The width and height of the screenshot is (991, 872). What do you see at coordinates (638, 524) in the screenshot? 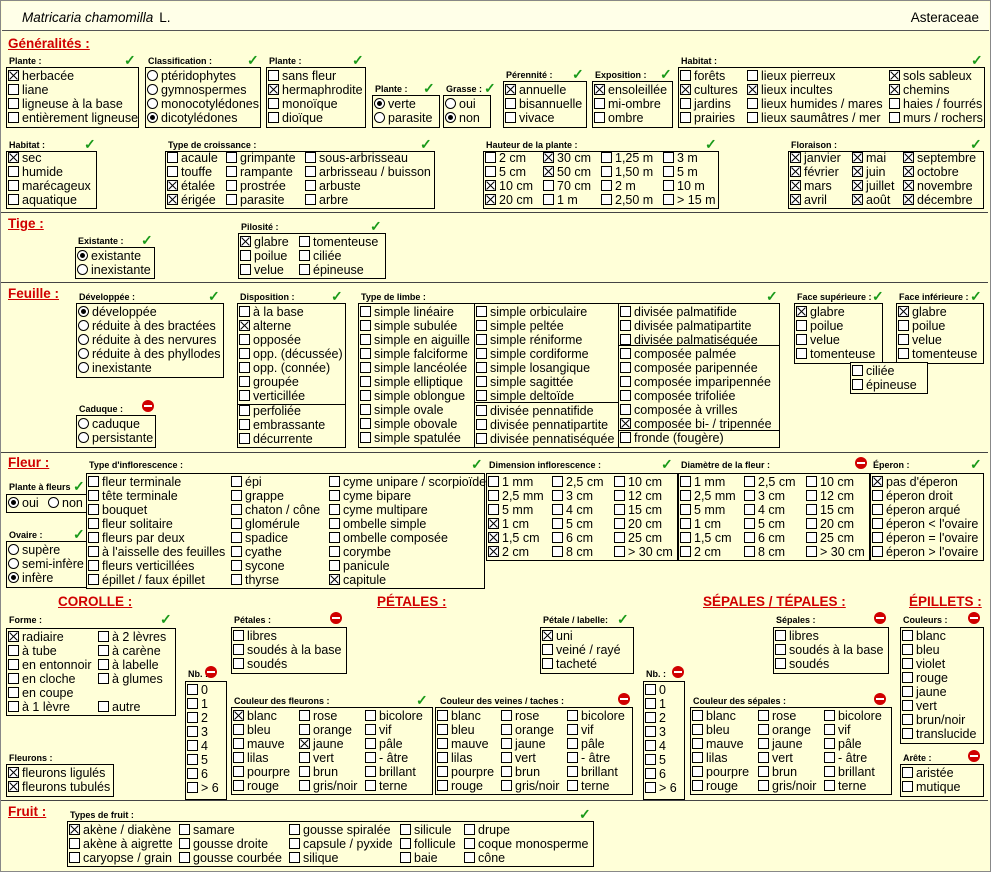
I see `checkbox-dim_c-3: 20 cm` at bounding box center [638, 524].